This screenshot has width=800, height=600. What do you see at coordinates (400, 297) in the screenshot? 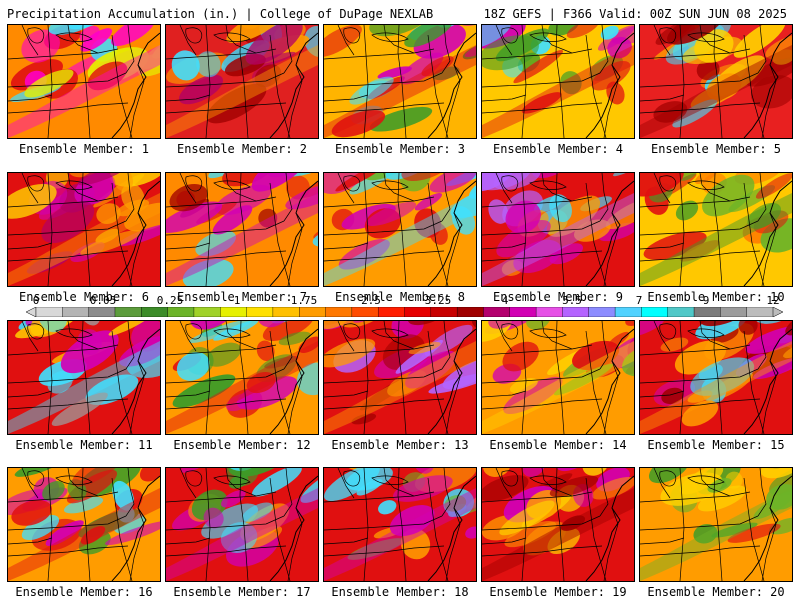
I see `ensemble-member-label: Ensemble Member: 8` at bounding box center [400, 297].